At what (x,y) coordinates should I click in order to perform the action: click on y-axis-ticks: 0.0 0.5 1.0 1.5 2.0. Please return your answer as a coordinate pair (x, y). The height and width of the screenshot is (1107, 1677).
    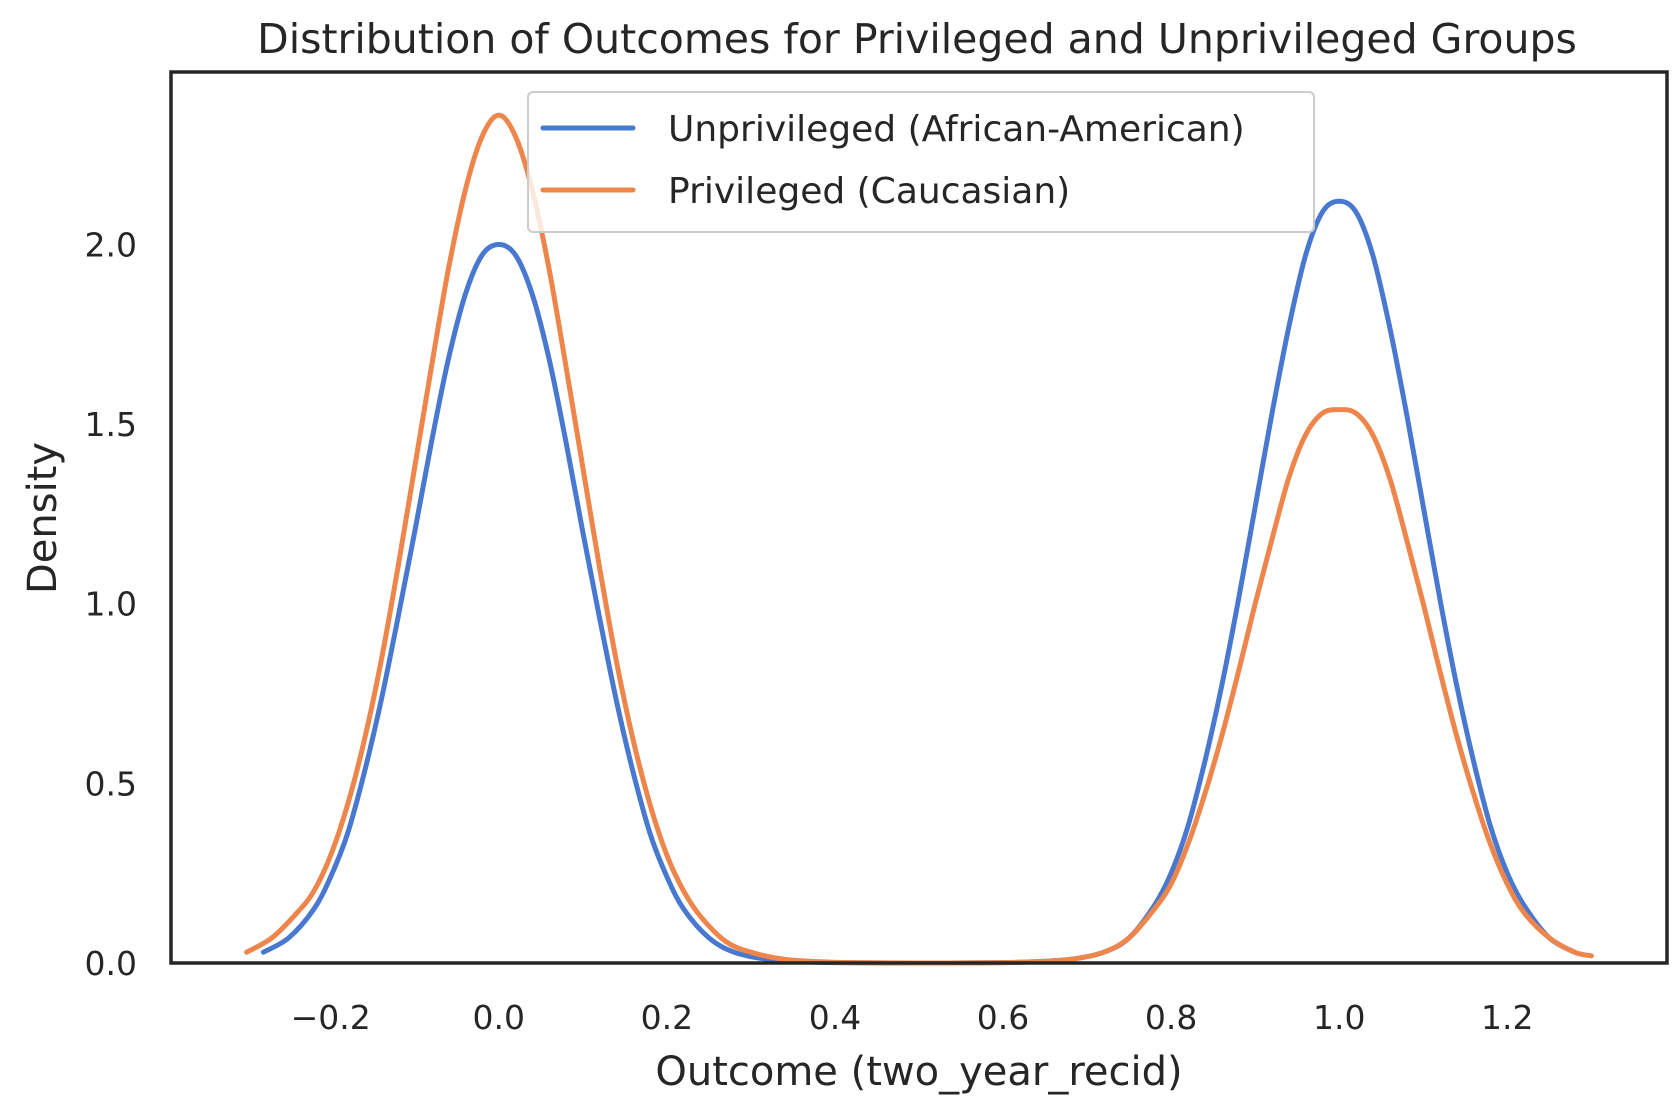
    Looking at the image, I should click on (111, 605).